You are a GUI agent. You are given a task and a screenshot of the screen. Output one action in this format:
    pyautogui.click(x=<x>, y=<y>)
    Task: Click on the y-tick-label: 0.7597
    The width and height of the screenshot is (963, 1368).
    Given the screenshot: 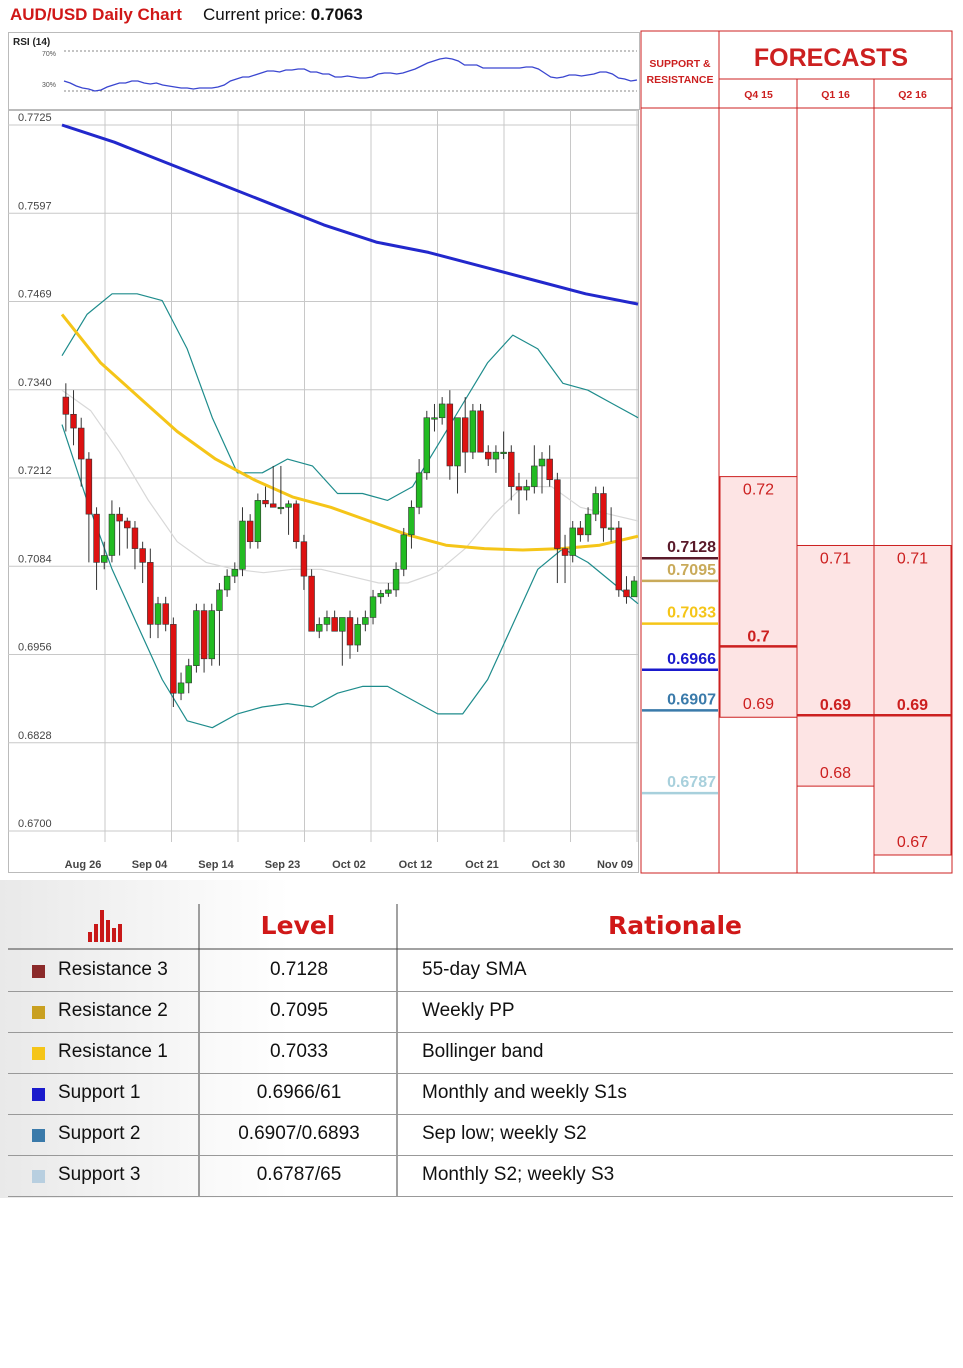 What is the action you would take?
    pyautogui.click(x=35, y=206)
    